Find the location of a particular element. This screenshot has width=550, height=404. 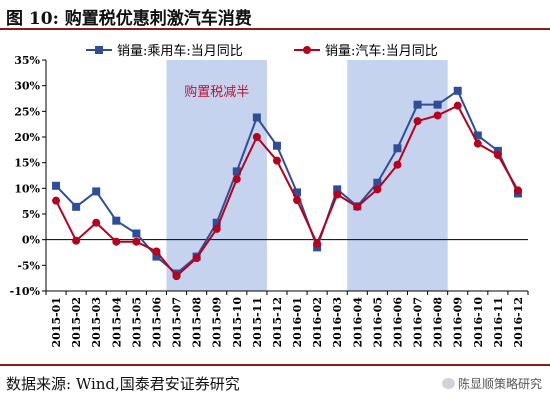

x-tick-label: 2015-02 is located at coordinates (76, 322).